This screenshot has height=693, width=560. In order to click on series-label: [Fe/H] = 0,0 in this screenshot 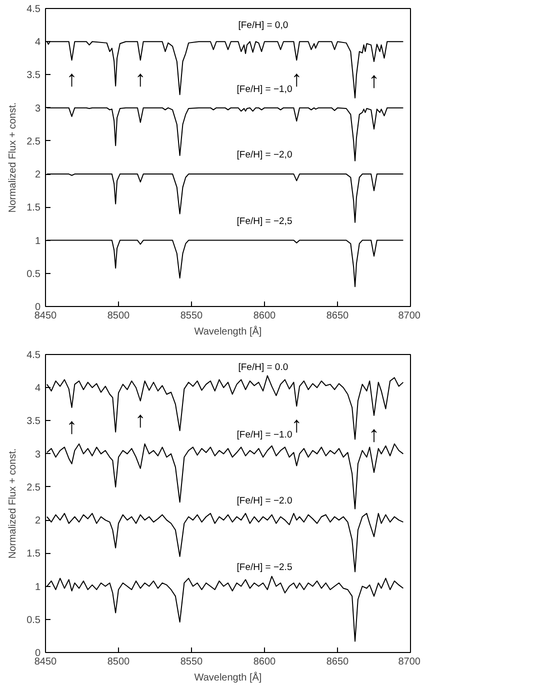, I will do `click(263, 26)`.